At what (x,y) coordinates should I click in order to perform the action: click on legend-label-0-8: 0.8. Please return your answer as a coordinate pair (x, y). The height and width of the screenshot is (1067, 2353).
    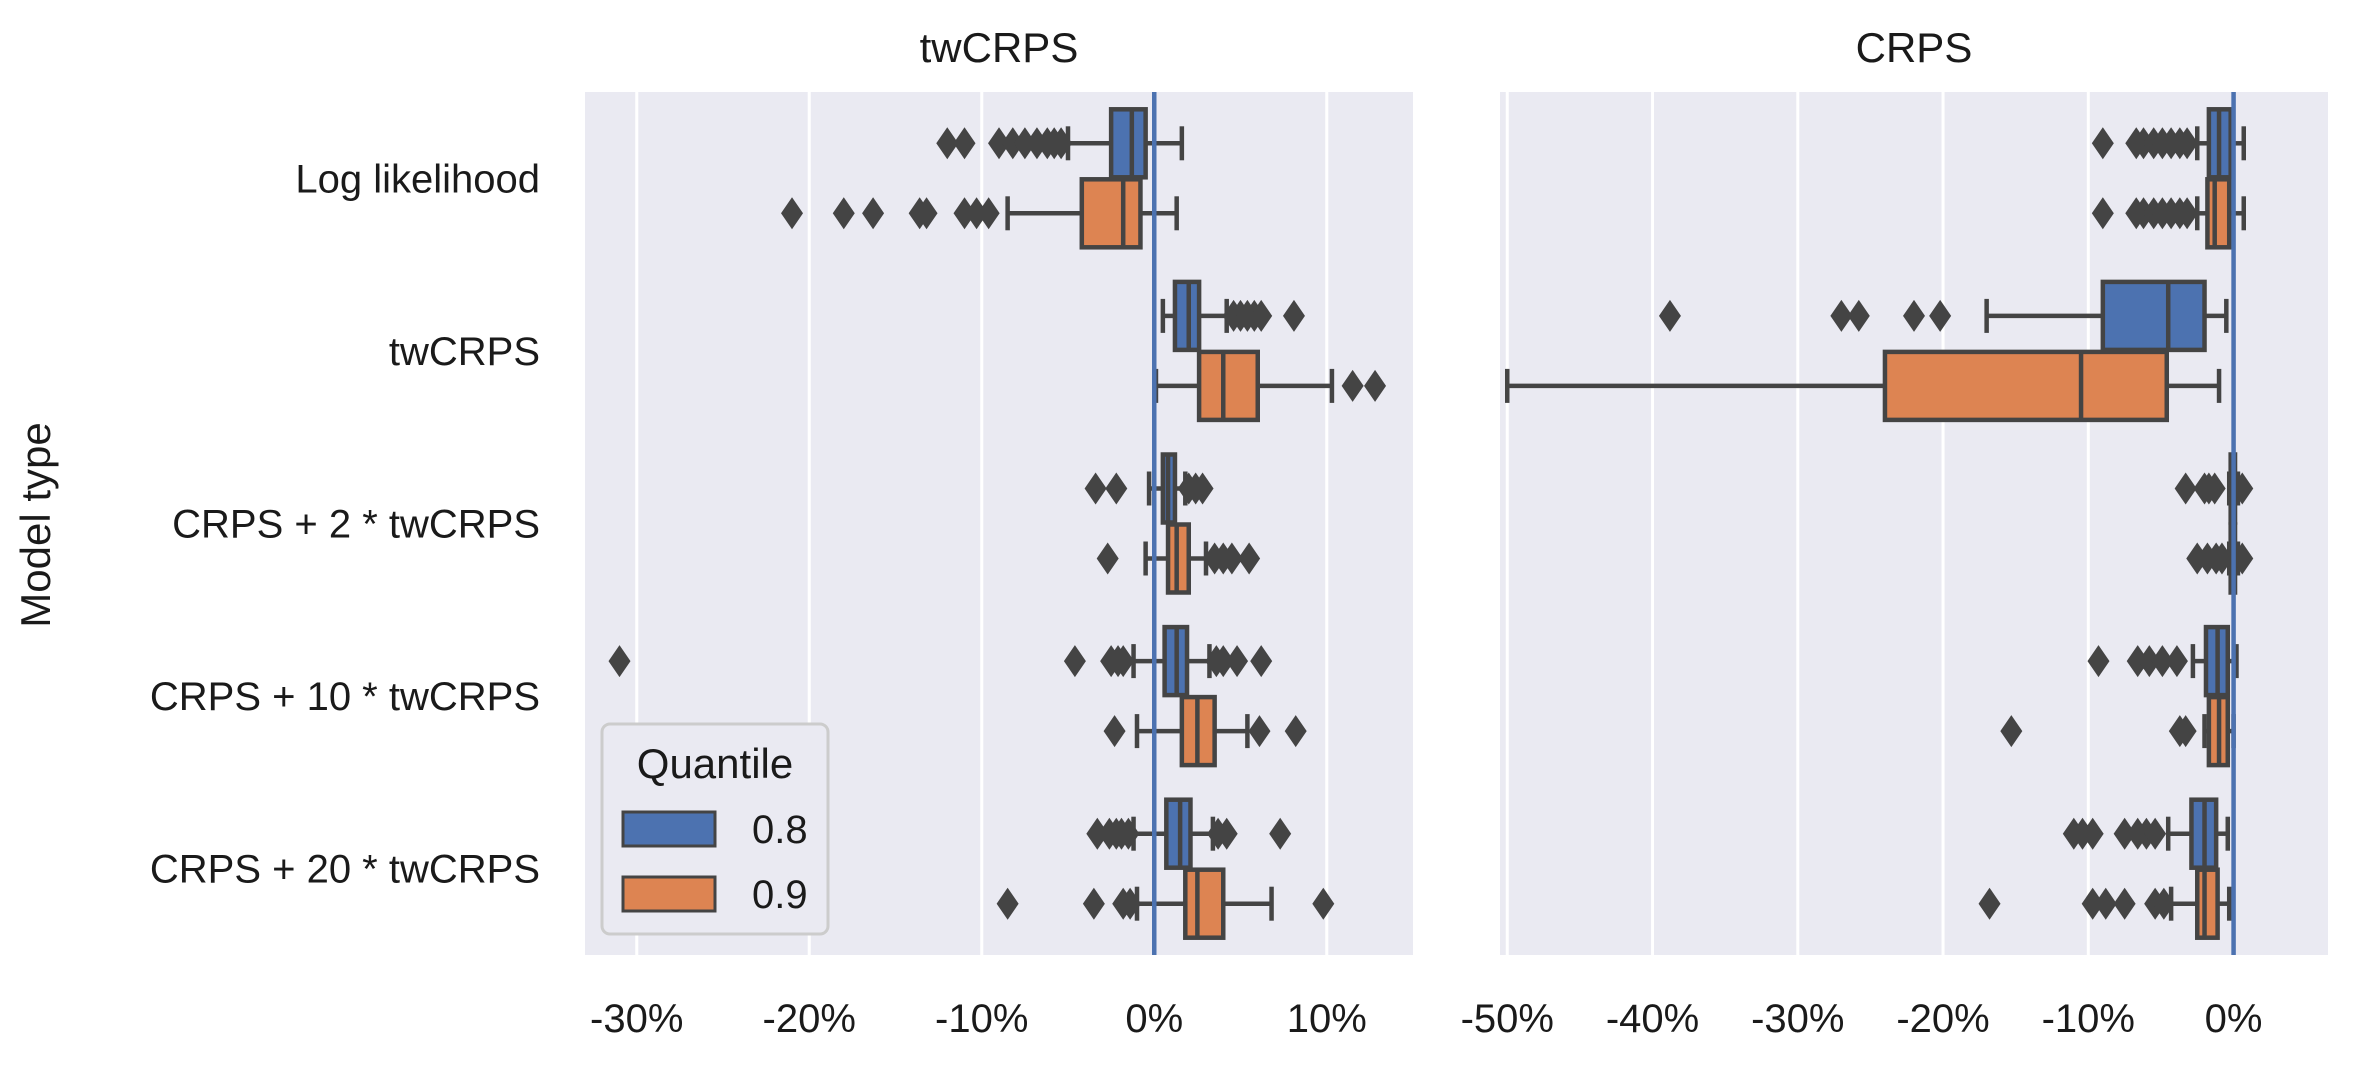
    Looking at the image, I should click on (780, 830).